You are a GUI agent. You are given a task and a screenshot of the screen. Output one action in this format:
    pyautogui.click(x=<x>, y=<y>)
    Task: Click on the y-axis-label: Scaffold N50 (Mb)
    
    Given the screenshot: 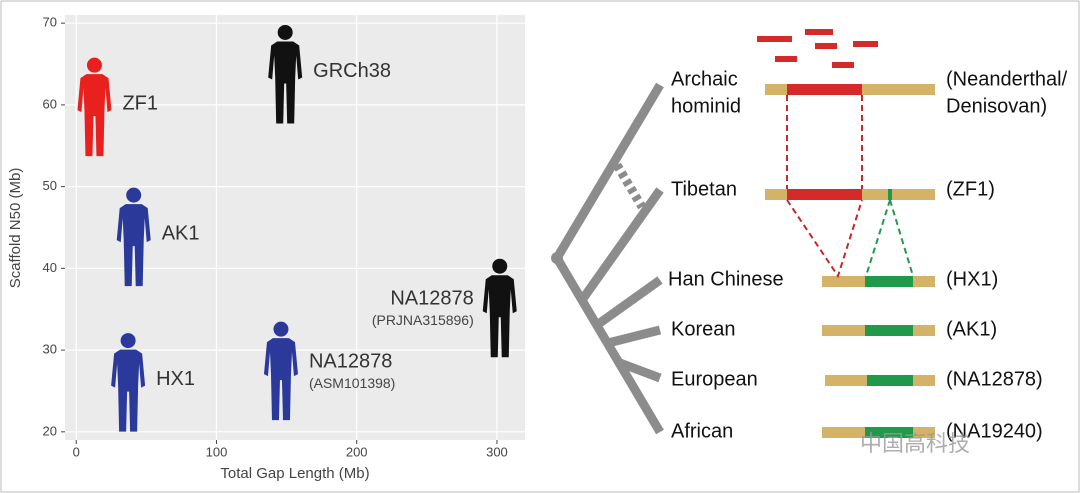 What is the action you would take?
    pyautogui.click(x=15, y=228)
    